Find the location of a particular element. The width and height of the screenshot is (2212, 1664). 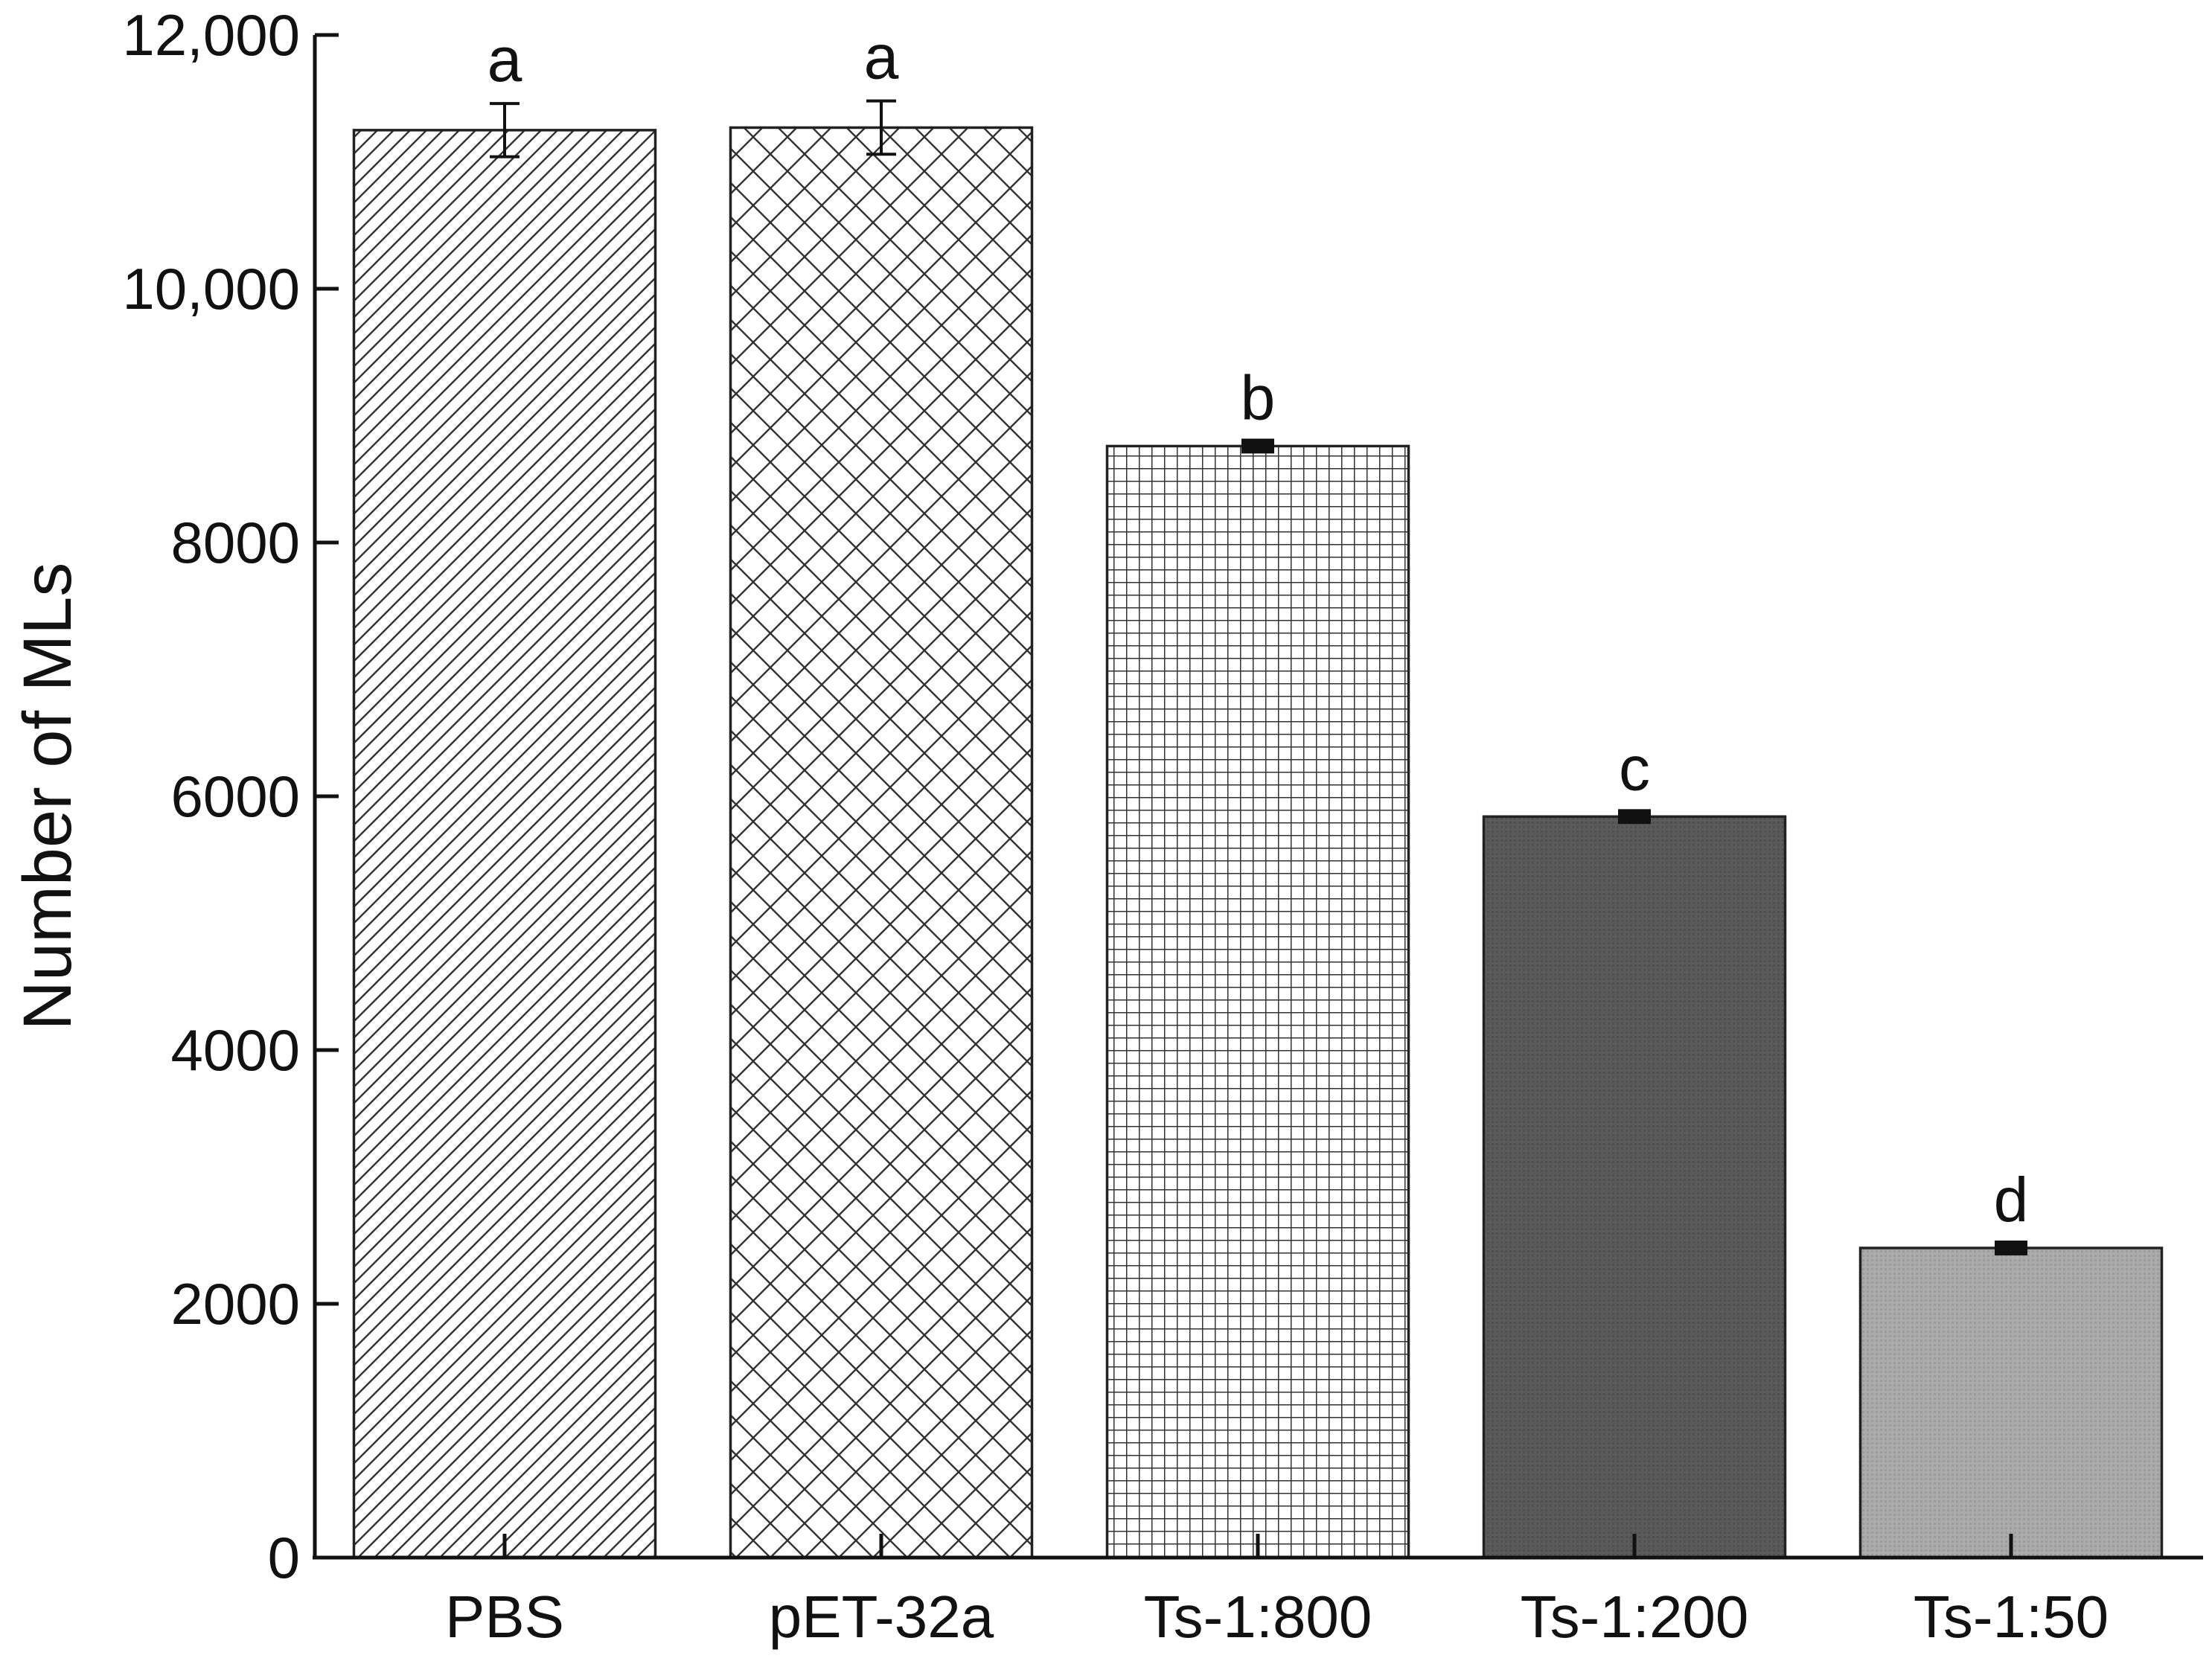

x-tick-label: Ts-1:200 is located at coordinates (1635, 1617).